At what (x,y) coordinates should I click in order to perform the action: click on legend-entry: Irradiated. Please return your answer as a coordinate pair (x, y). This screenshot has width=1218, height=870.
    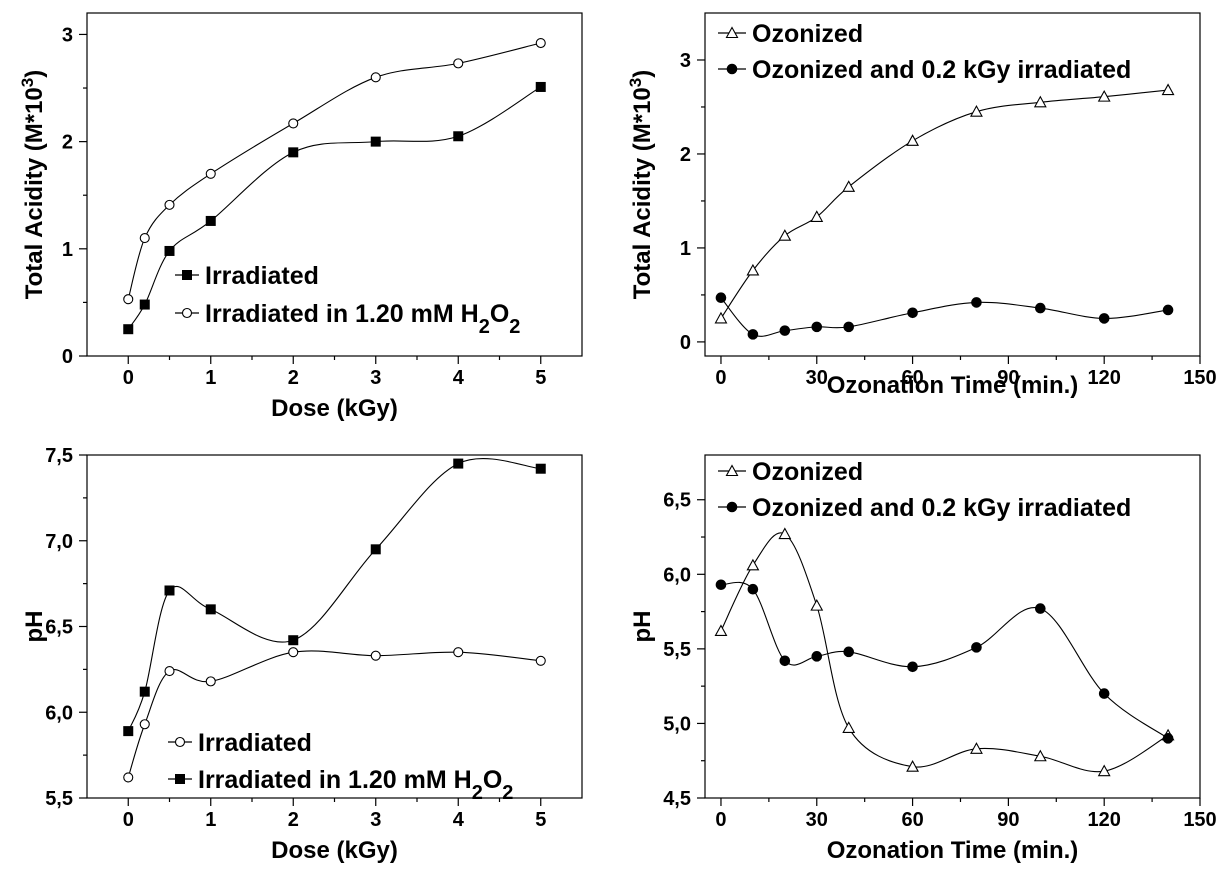
    Looking at the image, I should click on (240, 743).